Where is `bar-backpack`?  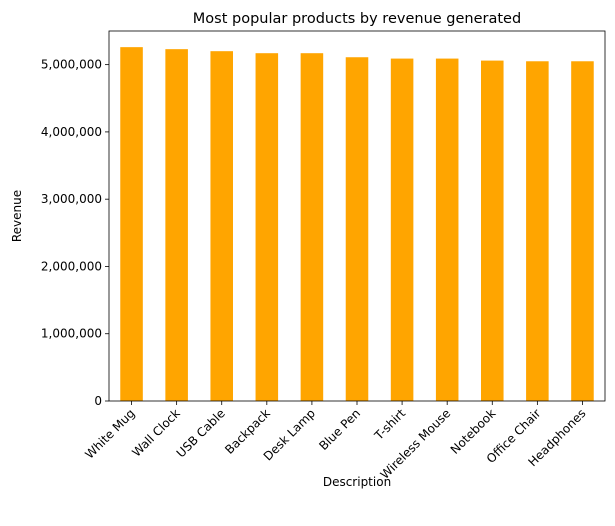
bar-backpack is located at coordinates (267, 227).